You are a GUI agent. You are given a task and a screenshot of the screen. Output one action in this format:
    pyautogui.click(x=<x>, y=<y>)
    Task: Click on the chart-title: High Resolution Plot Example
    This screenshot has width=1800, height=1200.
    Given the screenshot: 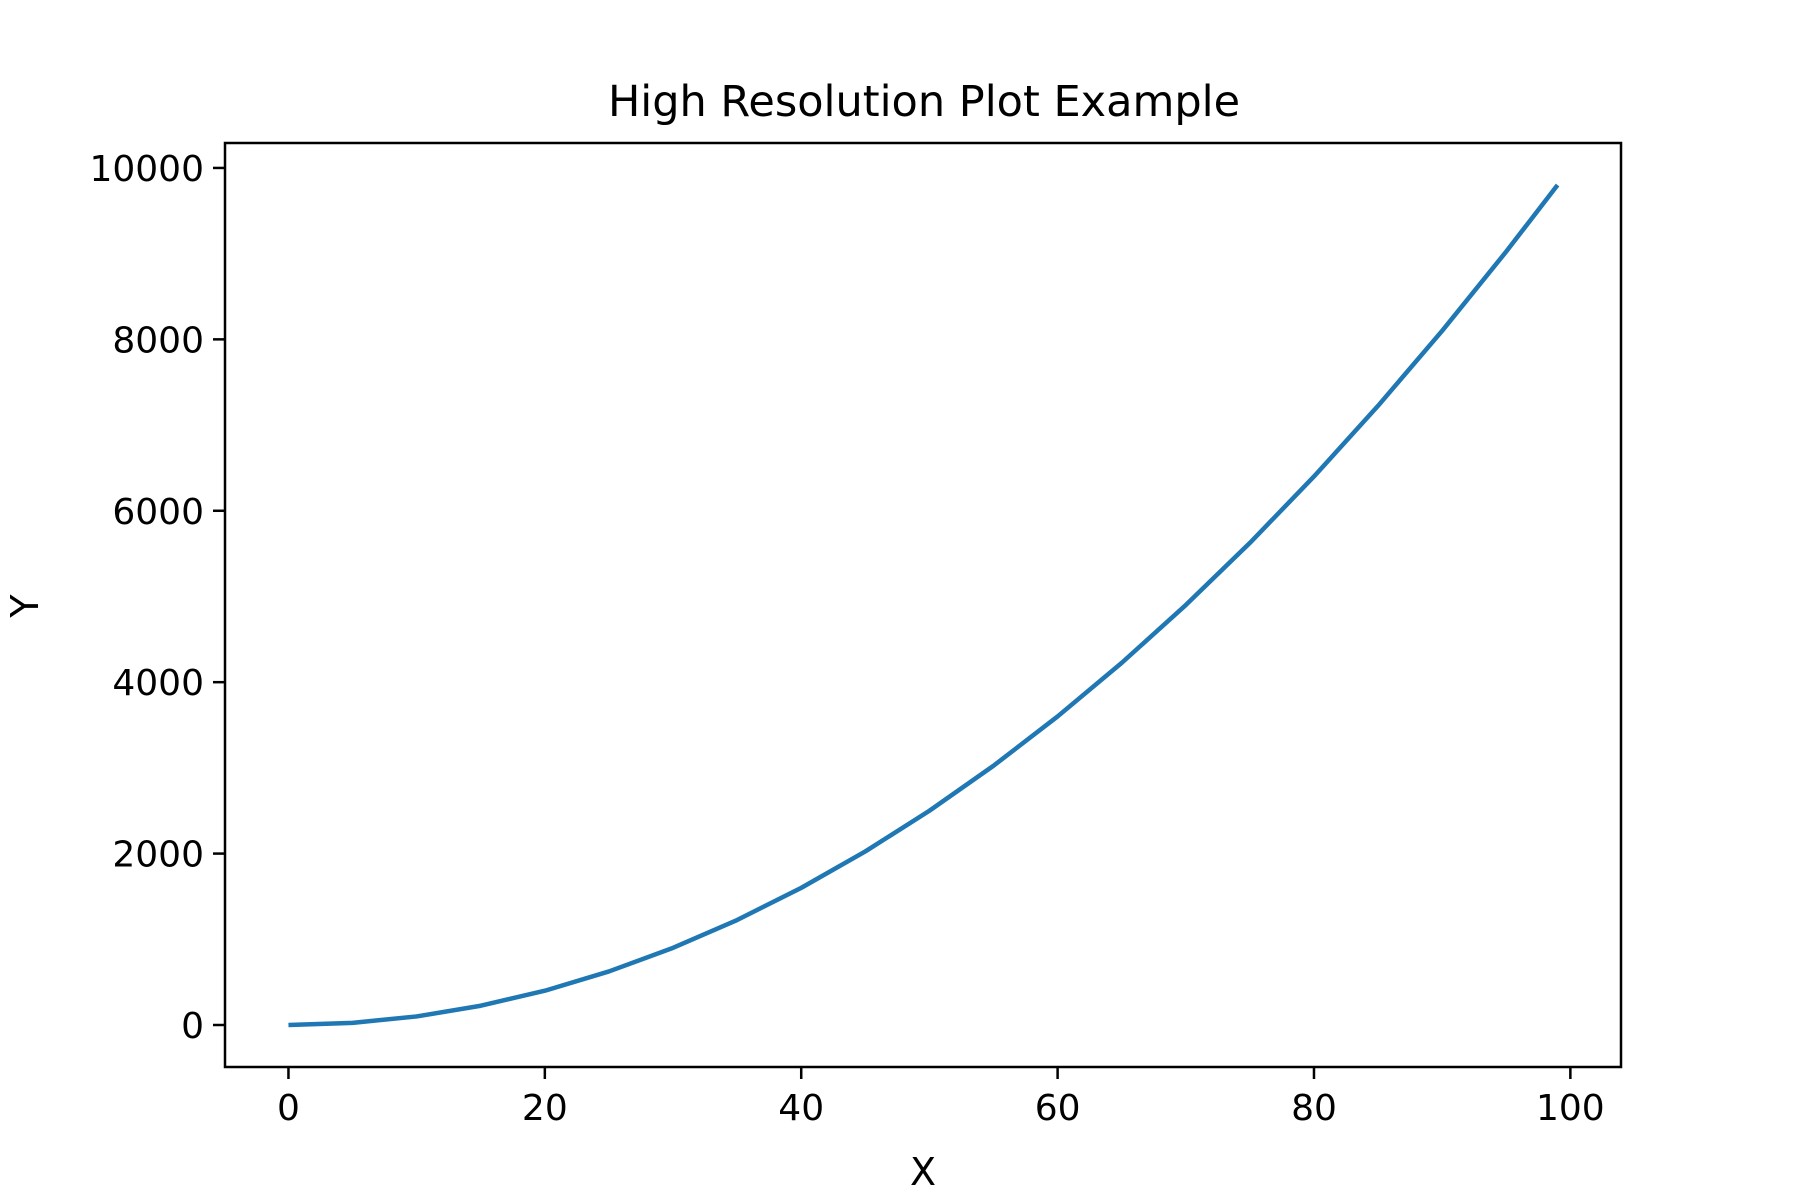 What is the action you would take?
    pyautogui.click(x=924, y=102)
    